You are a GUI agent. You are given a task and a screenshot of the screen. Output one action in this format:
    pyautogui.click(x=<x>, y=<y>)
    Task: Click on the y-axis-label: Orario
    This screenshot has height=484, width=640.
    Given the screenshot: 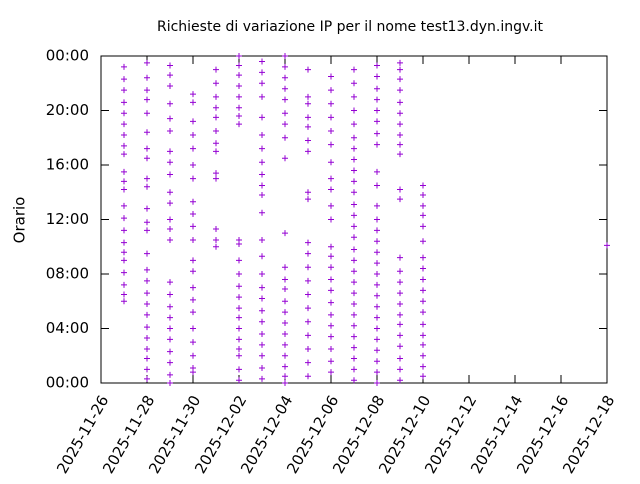 What is the action you would take?
    pyautogui.click(x=20, y=220)
    